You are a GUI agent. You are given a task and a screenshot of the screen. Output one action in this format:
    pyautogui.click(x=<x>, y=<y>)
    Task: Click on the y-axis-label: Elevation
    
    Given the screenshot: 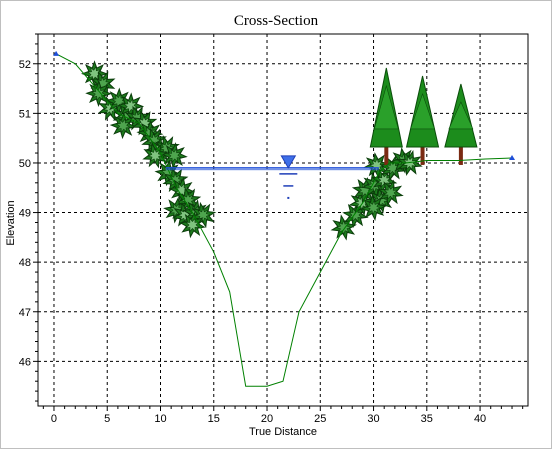 What is the action you would take?
    pyautogui.click(x=11, y=222)
    